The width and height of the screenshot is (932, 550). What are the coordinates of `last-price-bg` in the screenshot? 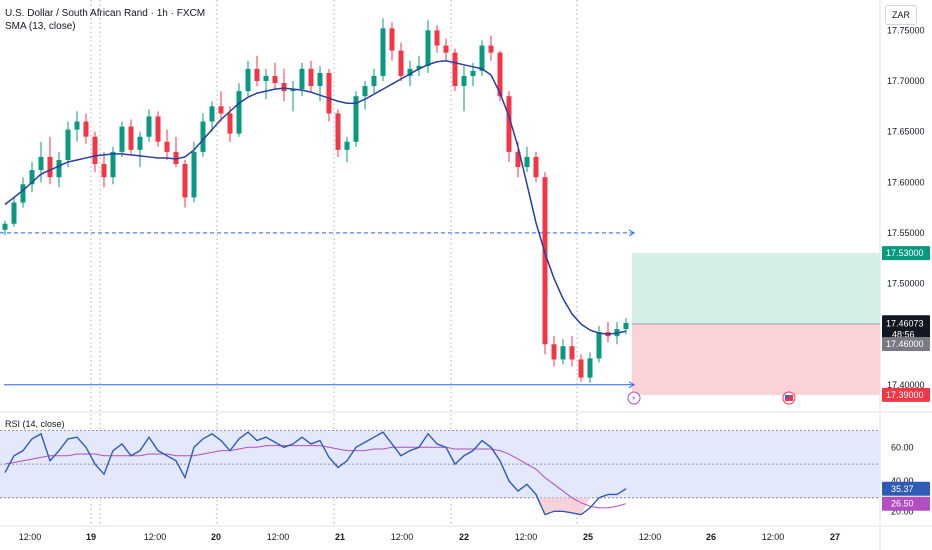 It's located at (906, 328).